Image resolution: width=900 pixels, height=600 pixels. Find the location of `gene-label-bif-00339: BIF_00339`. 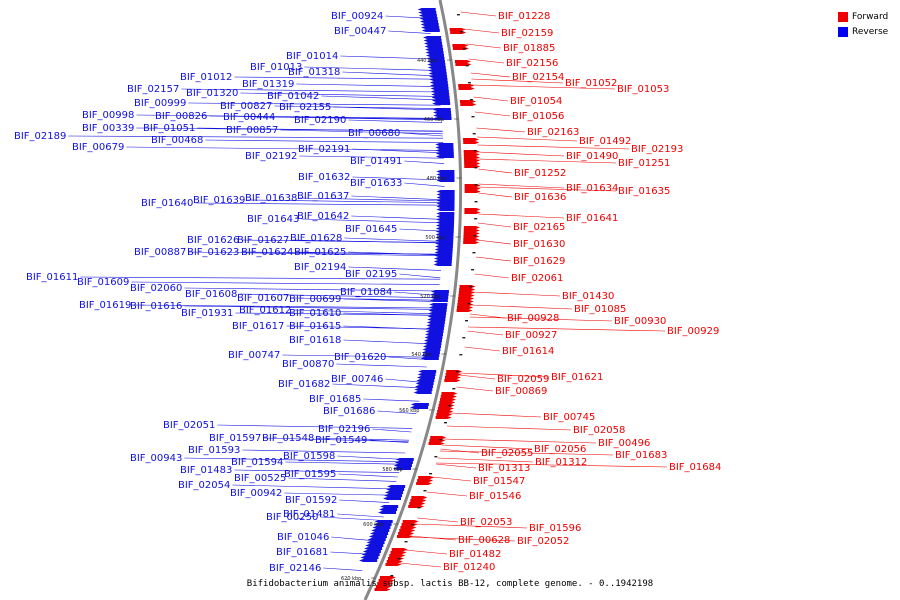

gene-label-bif-00339: BIF_00339 is located at coordinates (108, 128).